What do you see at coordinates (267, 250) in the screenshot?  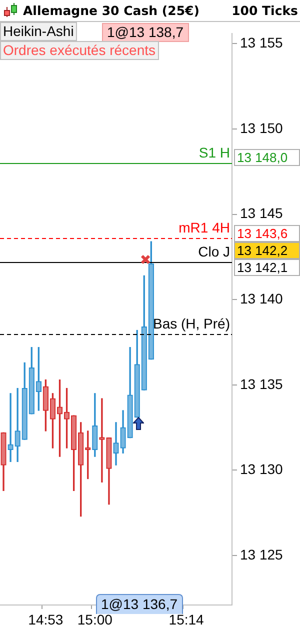 I see `text: 13 142,2` at bounding box center [267, 250].